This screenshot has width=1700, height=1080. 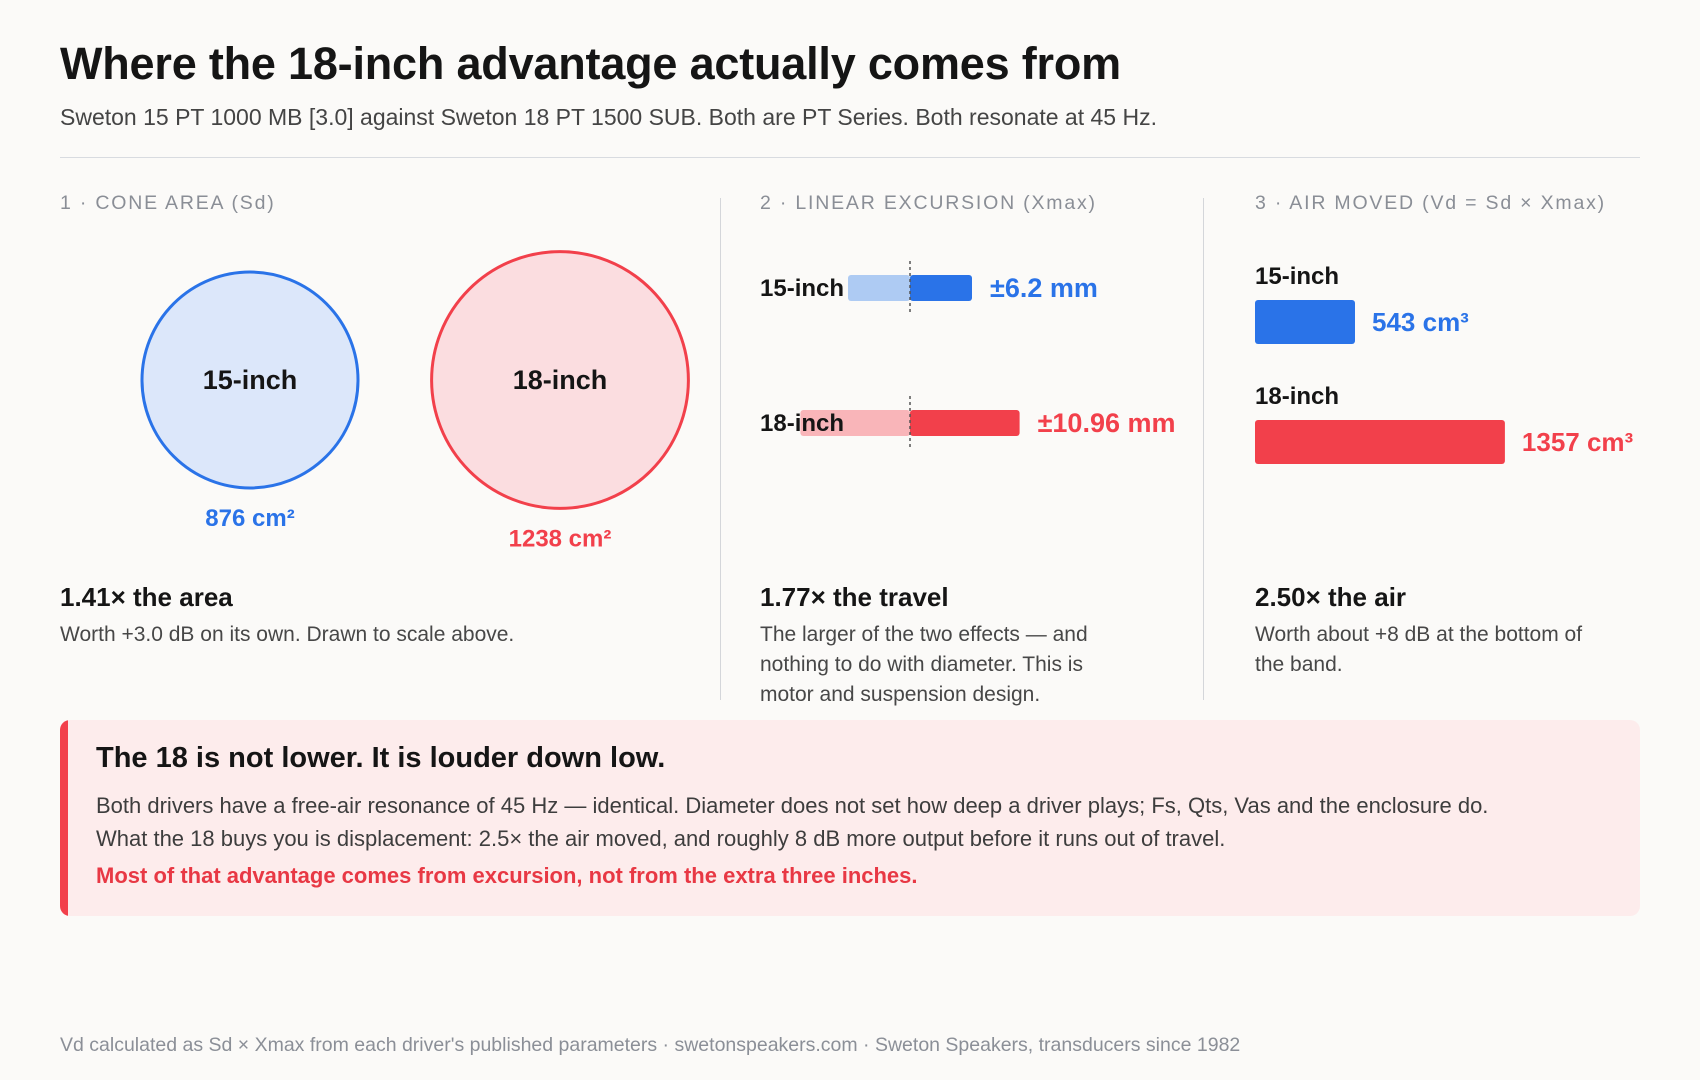 I want to click on cone-label-15-inch: 15-inch, so click(x=250, y=380).